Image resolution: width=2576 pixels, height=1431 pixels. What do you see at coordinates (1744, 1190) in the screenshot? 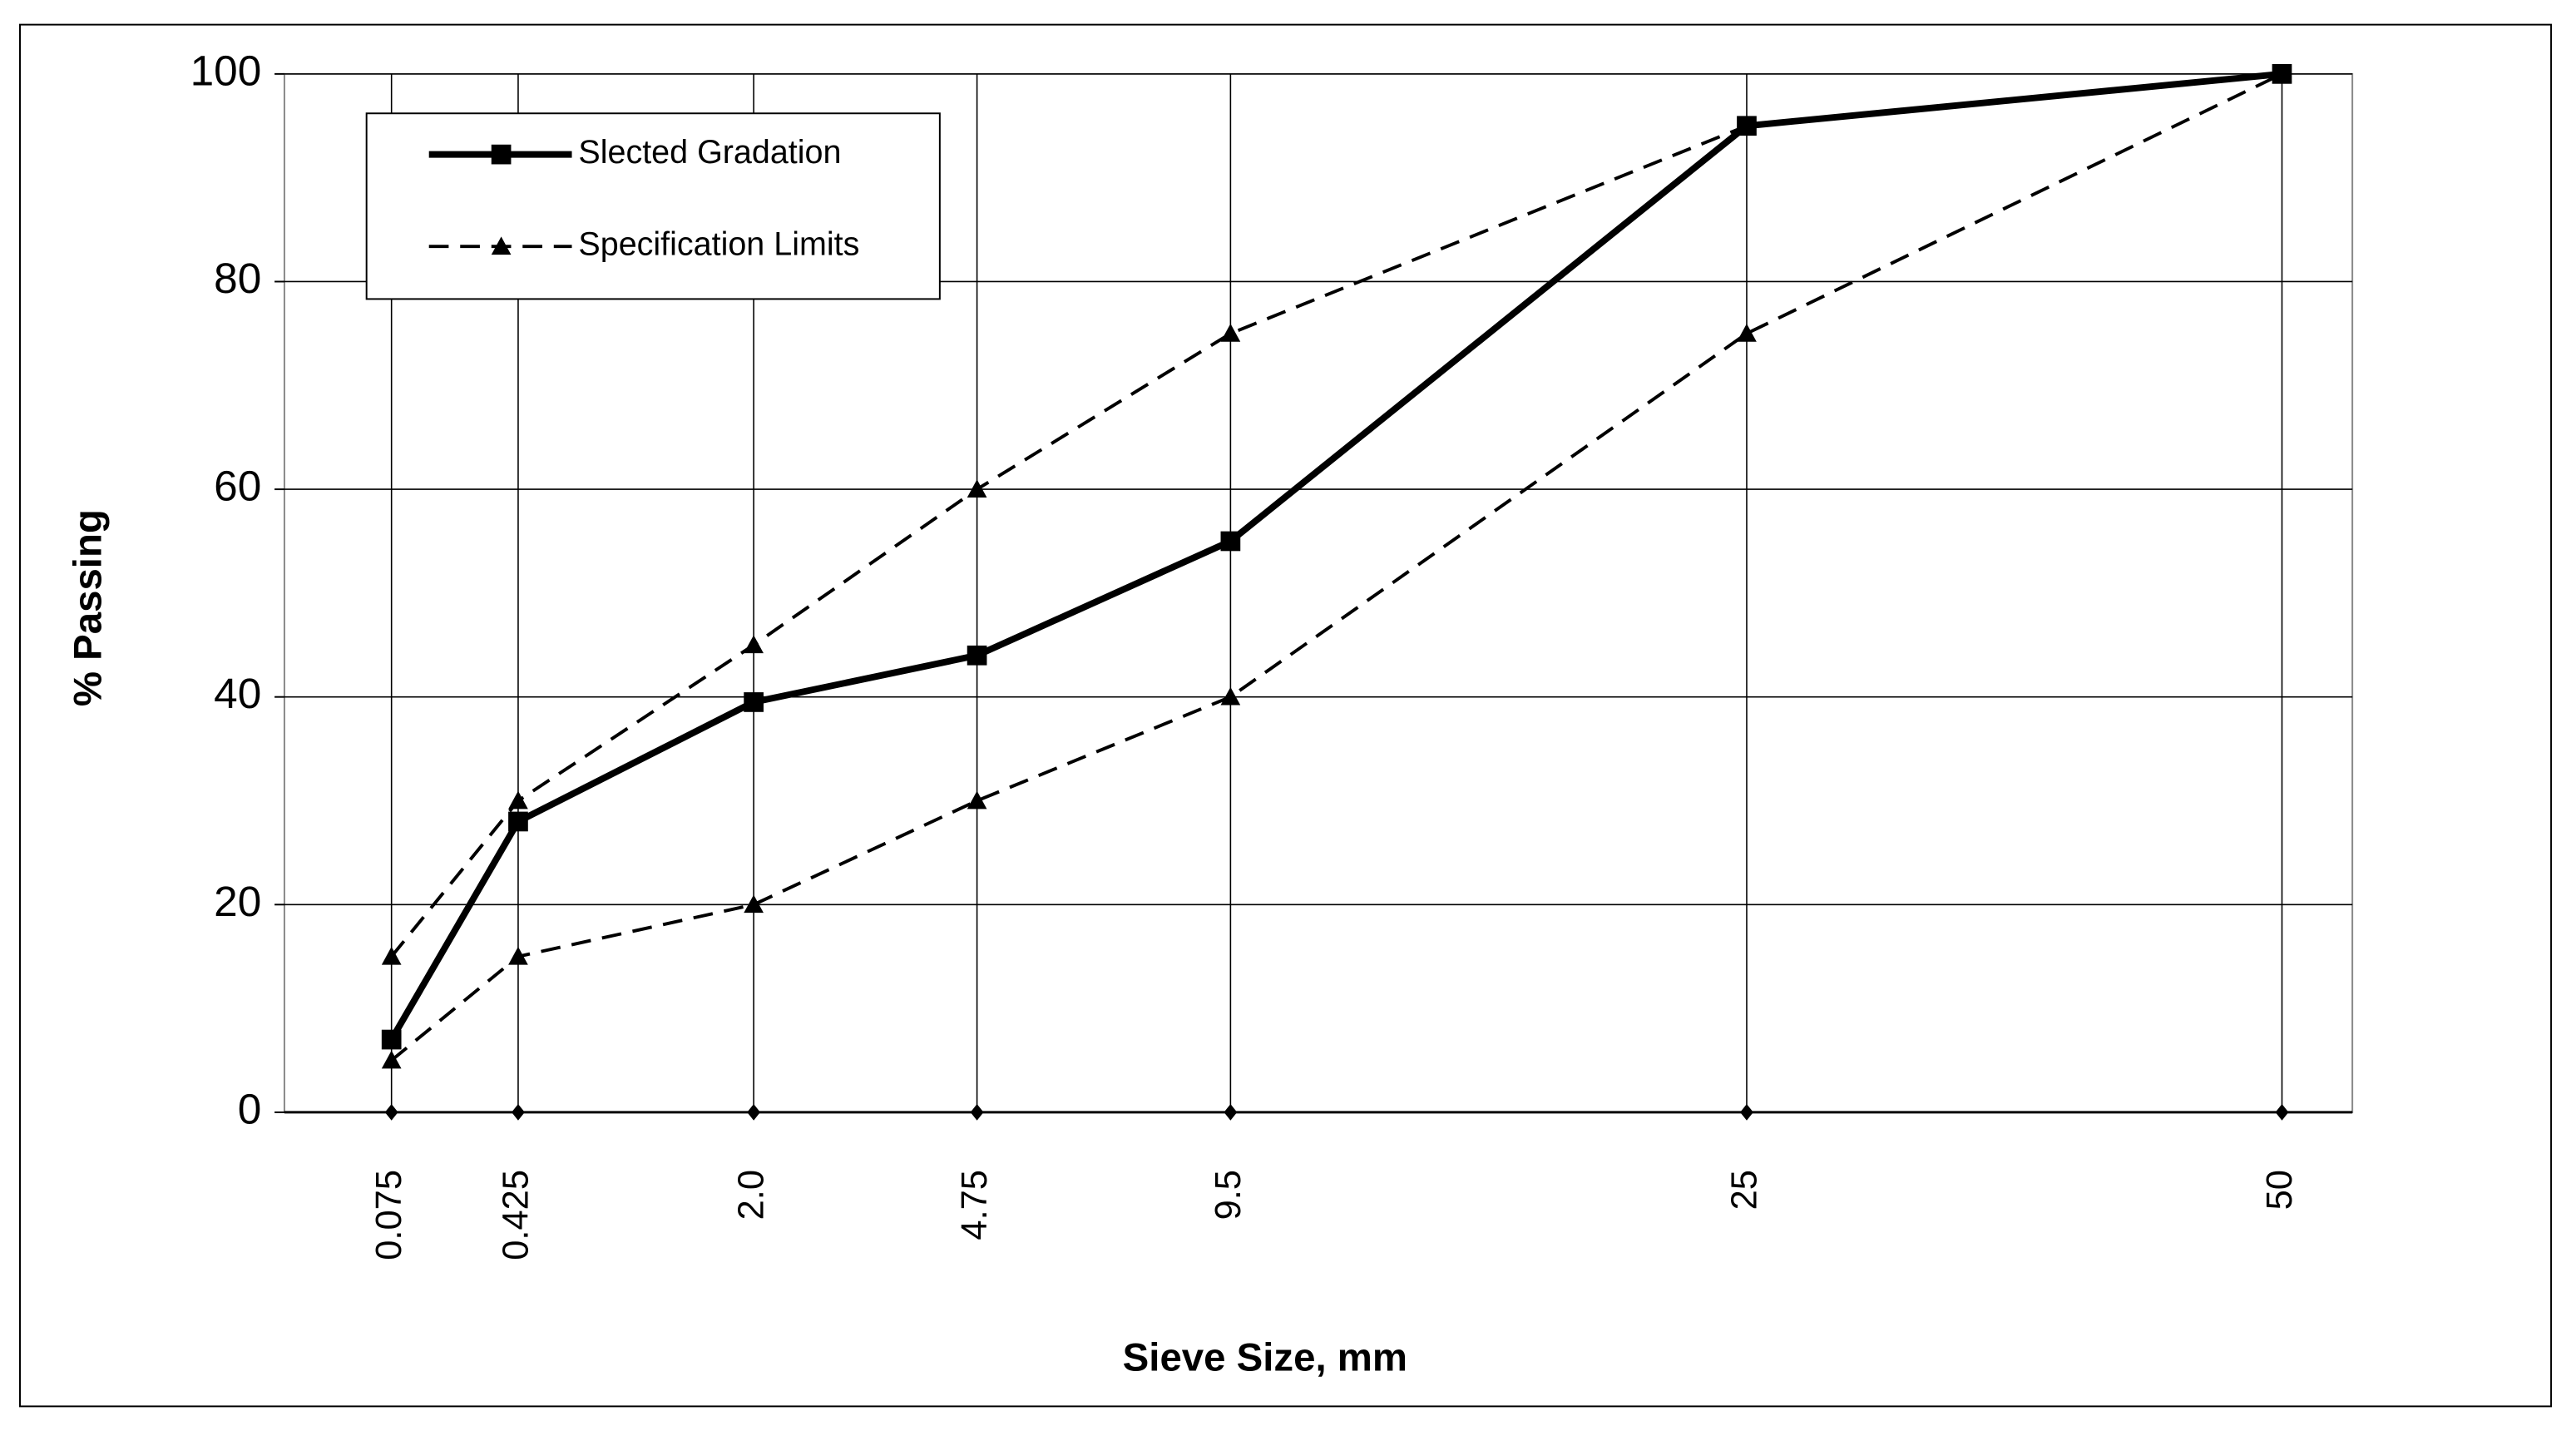
I see `x-tick-label: 25` at bounding box center [1744, 1190].